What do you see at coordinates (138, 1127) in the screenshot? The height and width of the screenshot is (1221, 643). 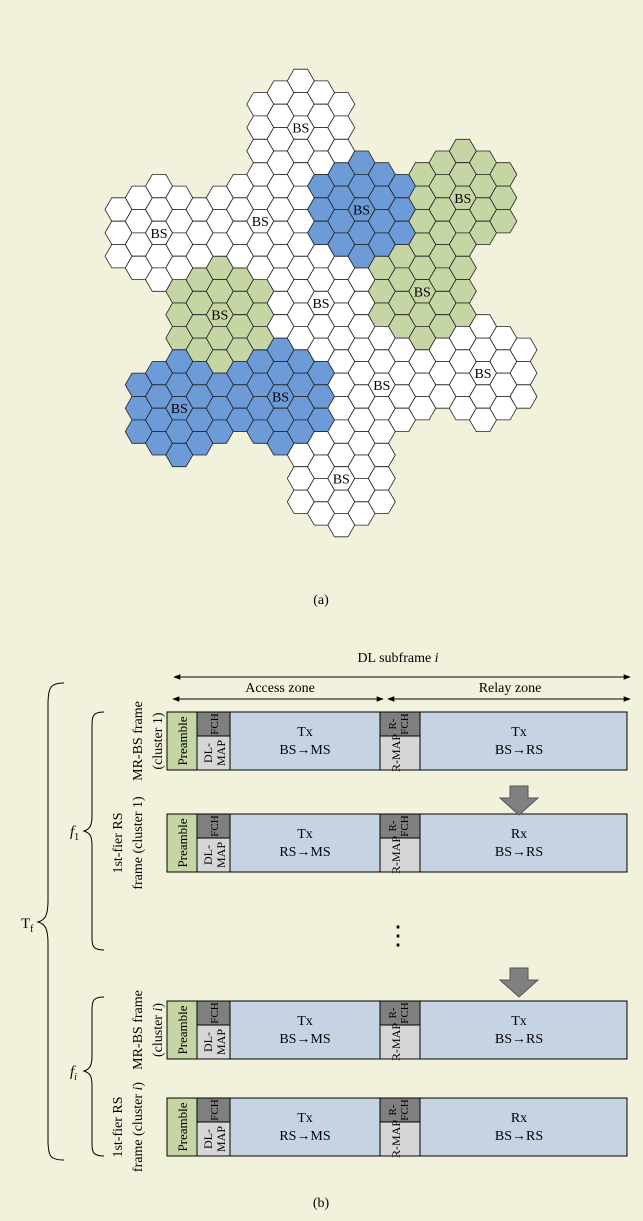 I see `svg-text: frame (cluster i)` at bounding box center [138, 1127].